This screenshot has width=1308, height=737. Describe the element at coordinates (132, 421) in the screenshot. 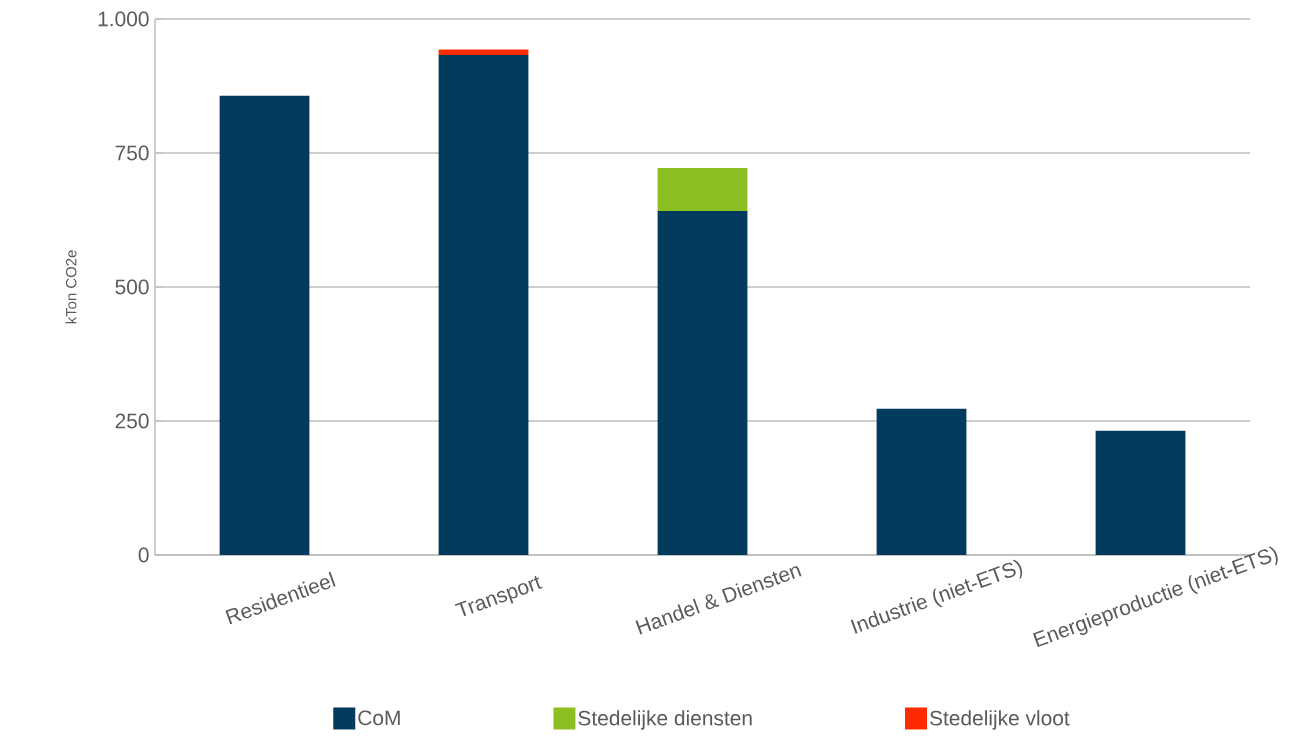

I see `y-tick-label: 250` at that location.